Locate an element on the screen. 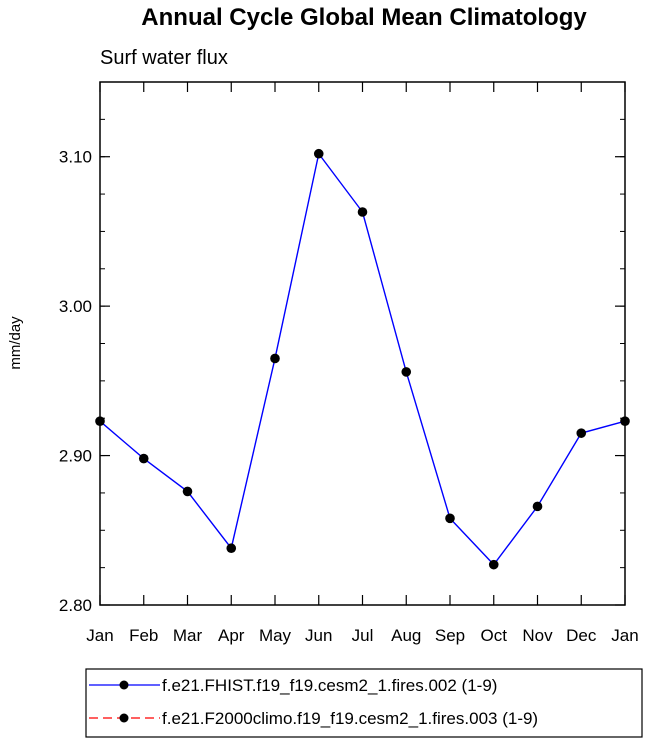 The image size is (648, 743). y-tick-label: 3.10 is located at coordinates (75, 157).